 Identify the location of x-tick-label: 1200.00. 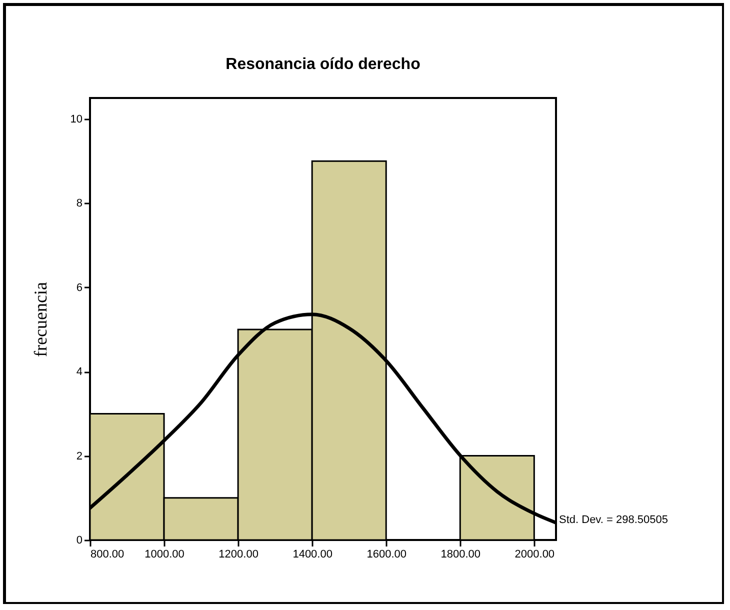
(238, 554).